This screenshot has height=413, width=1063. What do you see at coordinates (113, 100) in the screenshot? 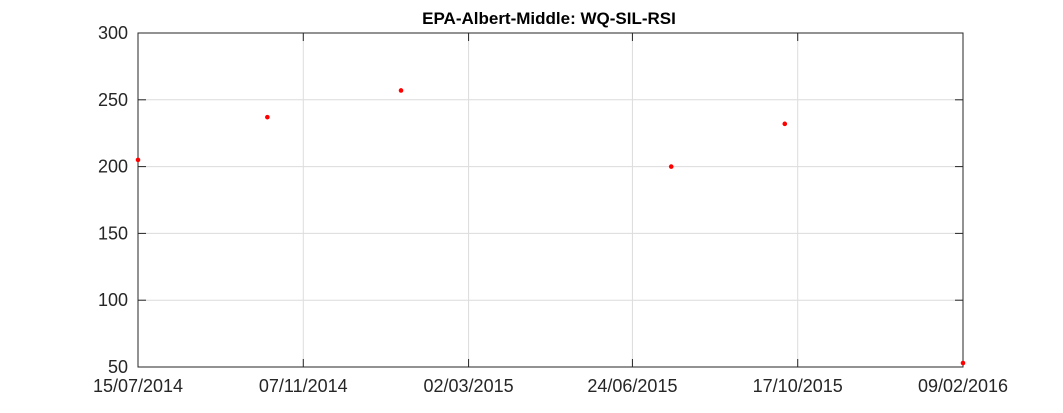
I see `y-tick-label: 250` at bounding box center [113, 100].